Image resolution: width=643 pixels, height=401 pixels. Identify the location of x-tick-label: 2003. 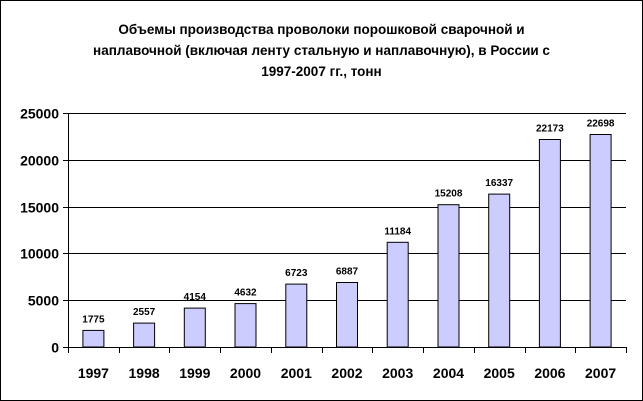
(397, 373).